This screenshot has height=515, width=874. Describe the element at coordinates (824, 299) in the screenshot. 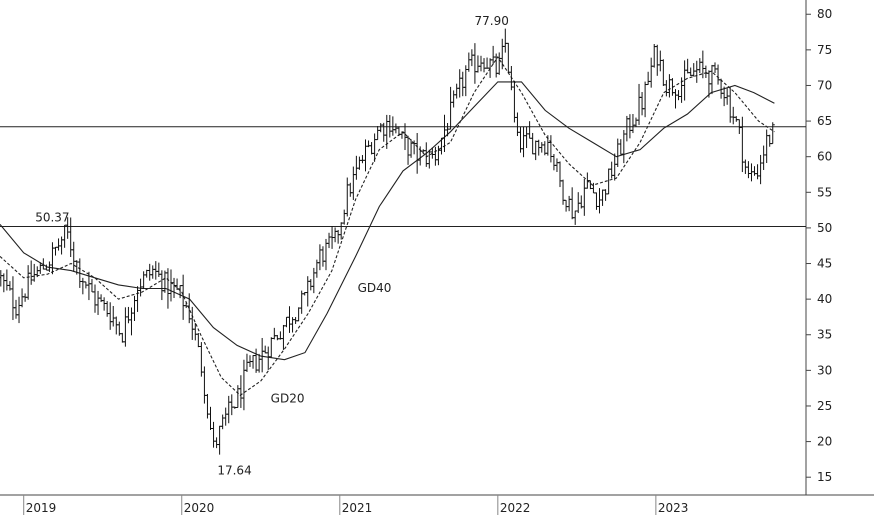

I see `y-tick-label: 40` at that location.